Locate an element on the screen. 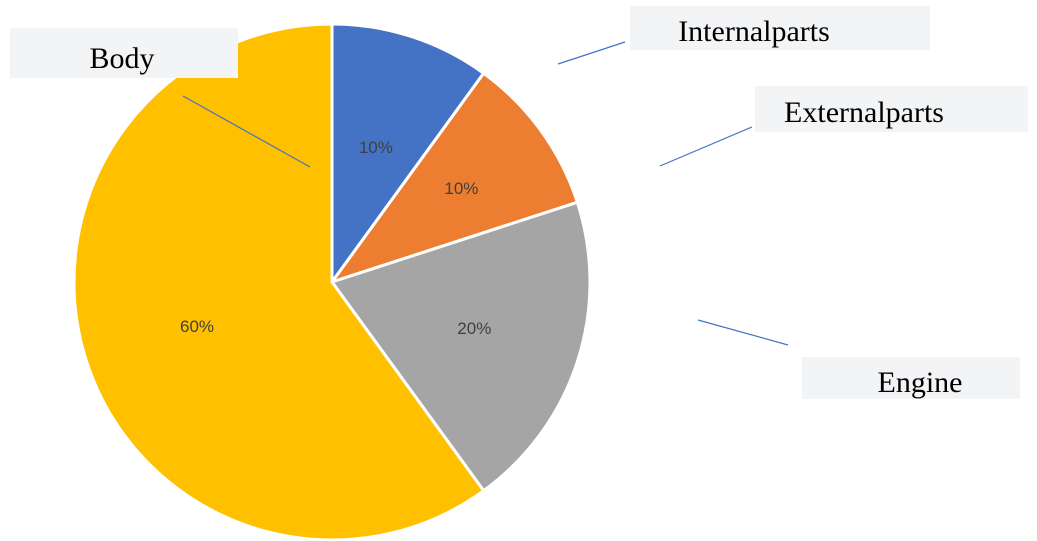 This screenshot has width=1037, height=541. pie-slice-engine is located at coordinates (460, 346).